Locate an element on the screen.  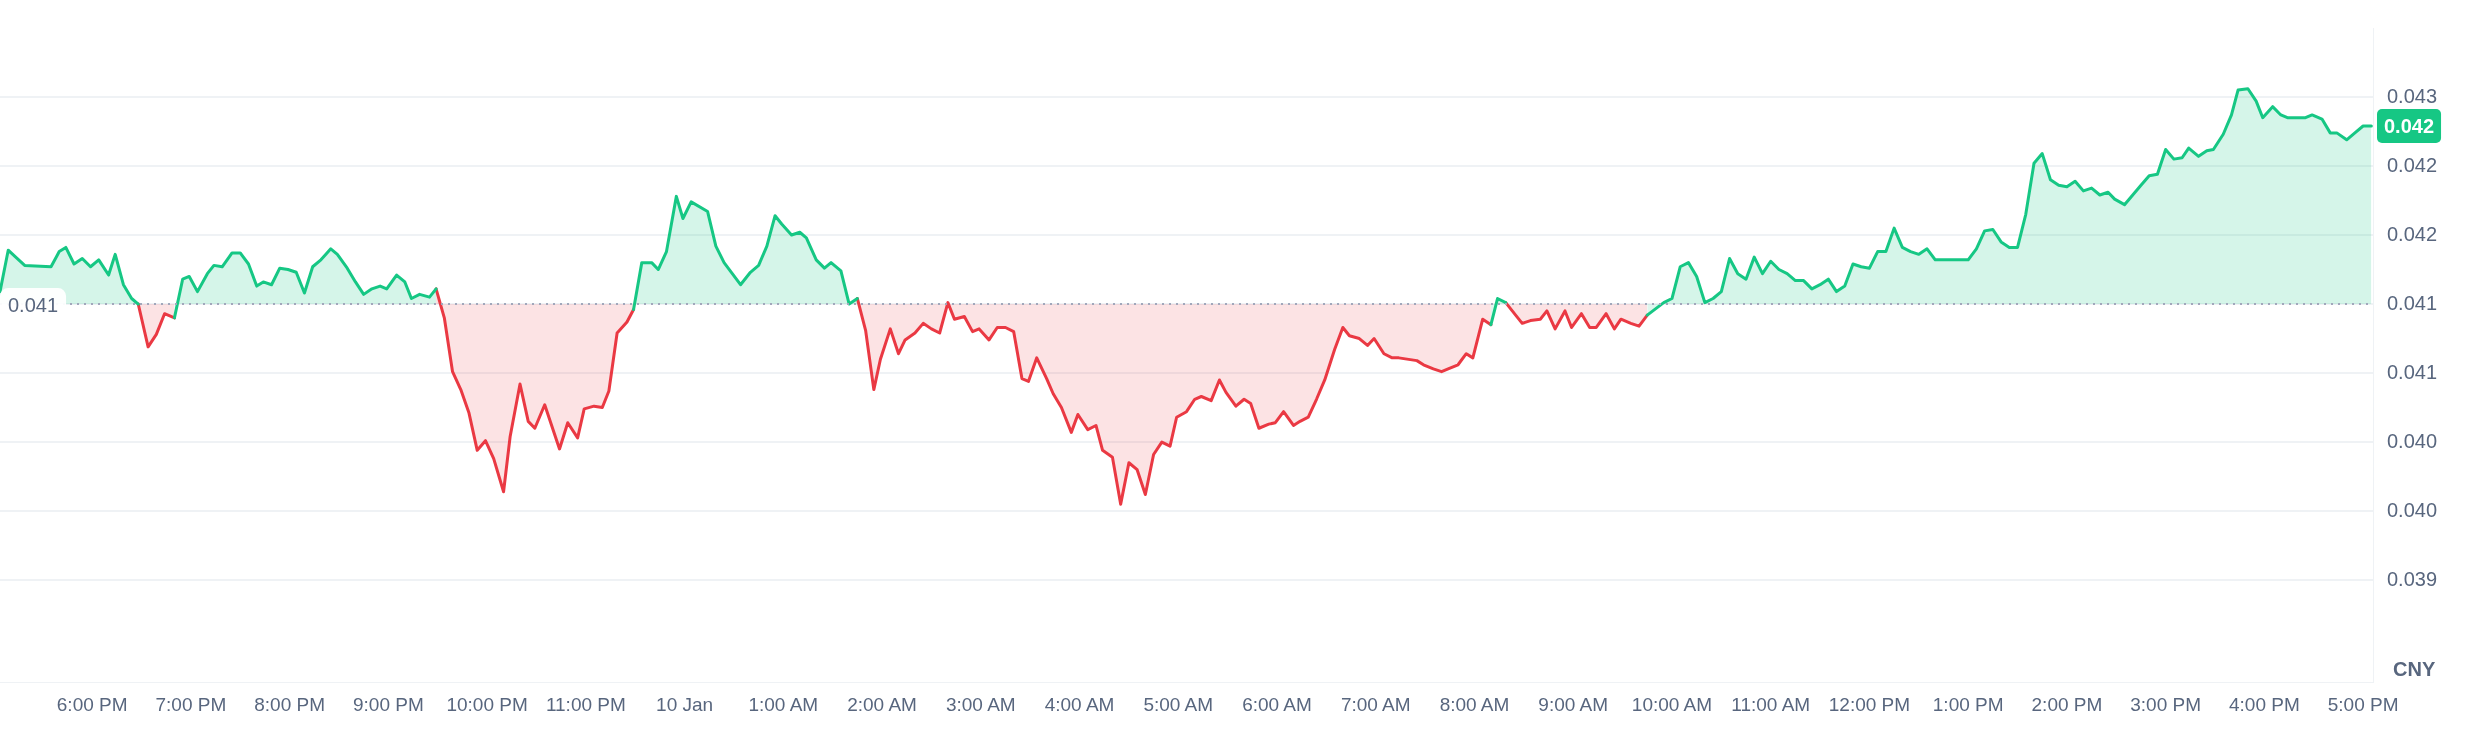
x-tick-label: 9:00 PM is located at coordinates (388, 704).